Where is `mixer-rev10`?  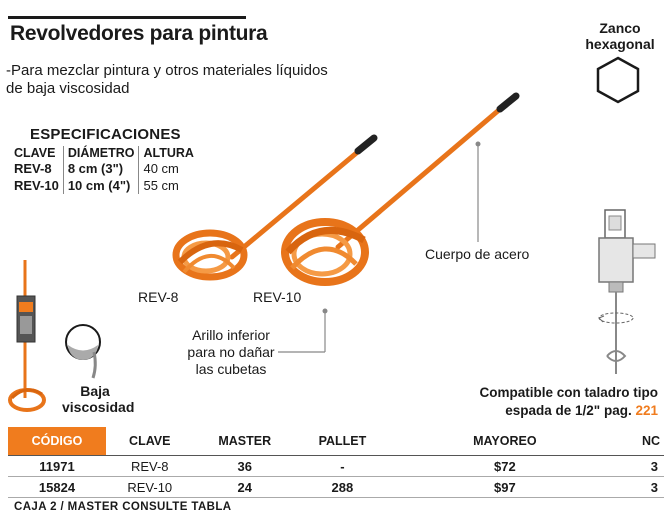
mixer-rev10 is located at coordinates (400, 189).